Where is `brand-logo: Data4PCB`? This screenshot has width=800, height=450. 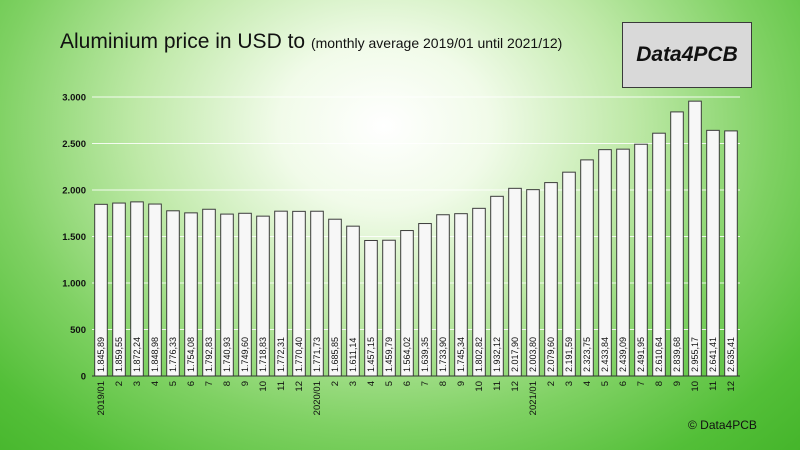
brand-logo: Data4PCB is located at coordinates (687, 55).